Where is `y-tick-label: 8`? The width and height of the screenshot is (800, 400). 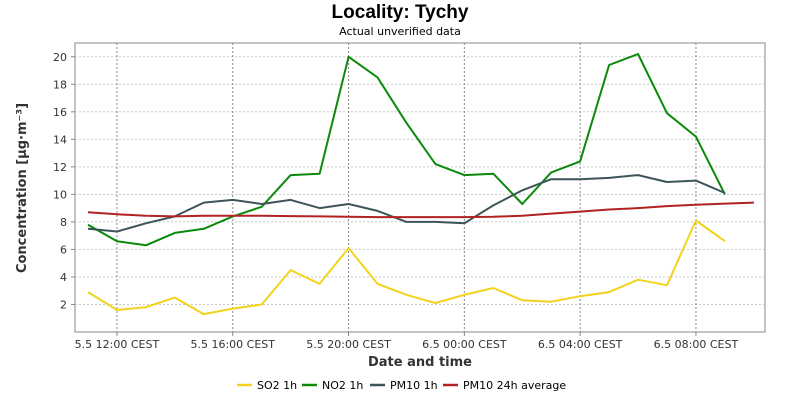 y-tick-label: 8 is located at coordinates (63, 222).